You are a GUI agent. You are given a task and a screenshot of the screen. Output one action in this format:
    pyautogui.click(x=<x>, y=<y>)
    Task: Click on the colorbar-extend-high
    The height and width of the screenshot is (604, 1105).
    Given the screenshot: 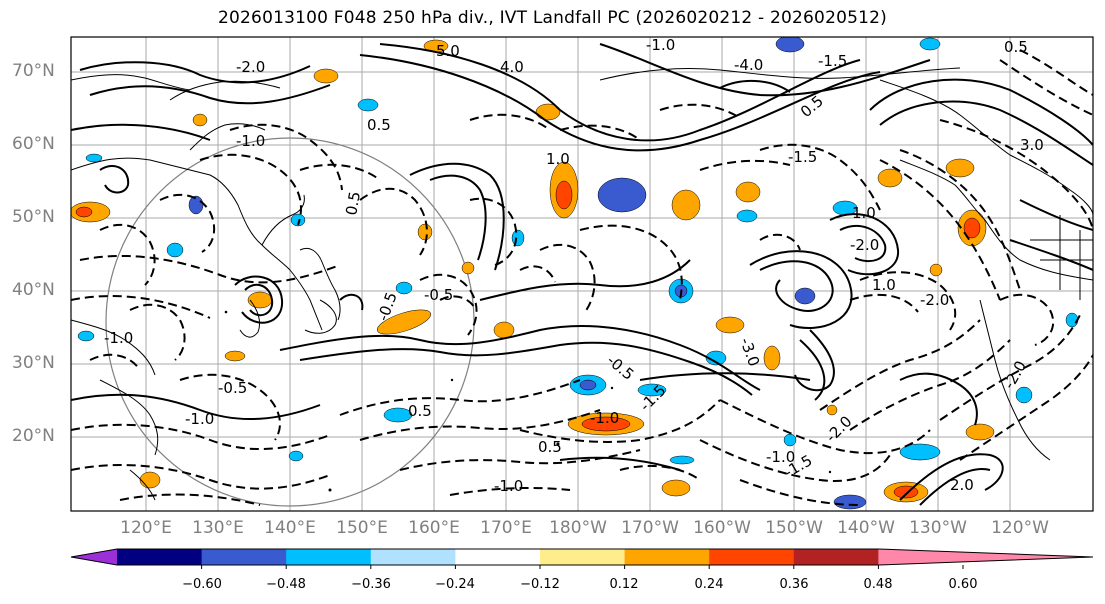 What is the action you would take?
    pyautogui.click(x=985, y=557)
    